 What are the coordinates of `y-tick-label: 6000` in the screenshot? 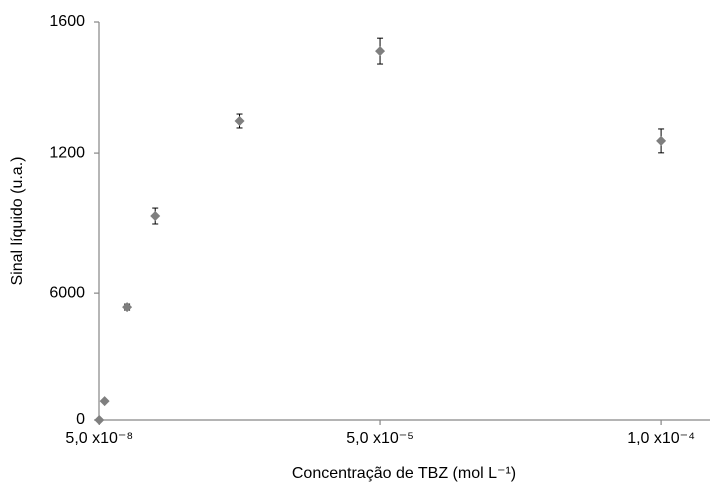 It's located at (67, 292).